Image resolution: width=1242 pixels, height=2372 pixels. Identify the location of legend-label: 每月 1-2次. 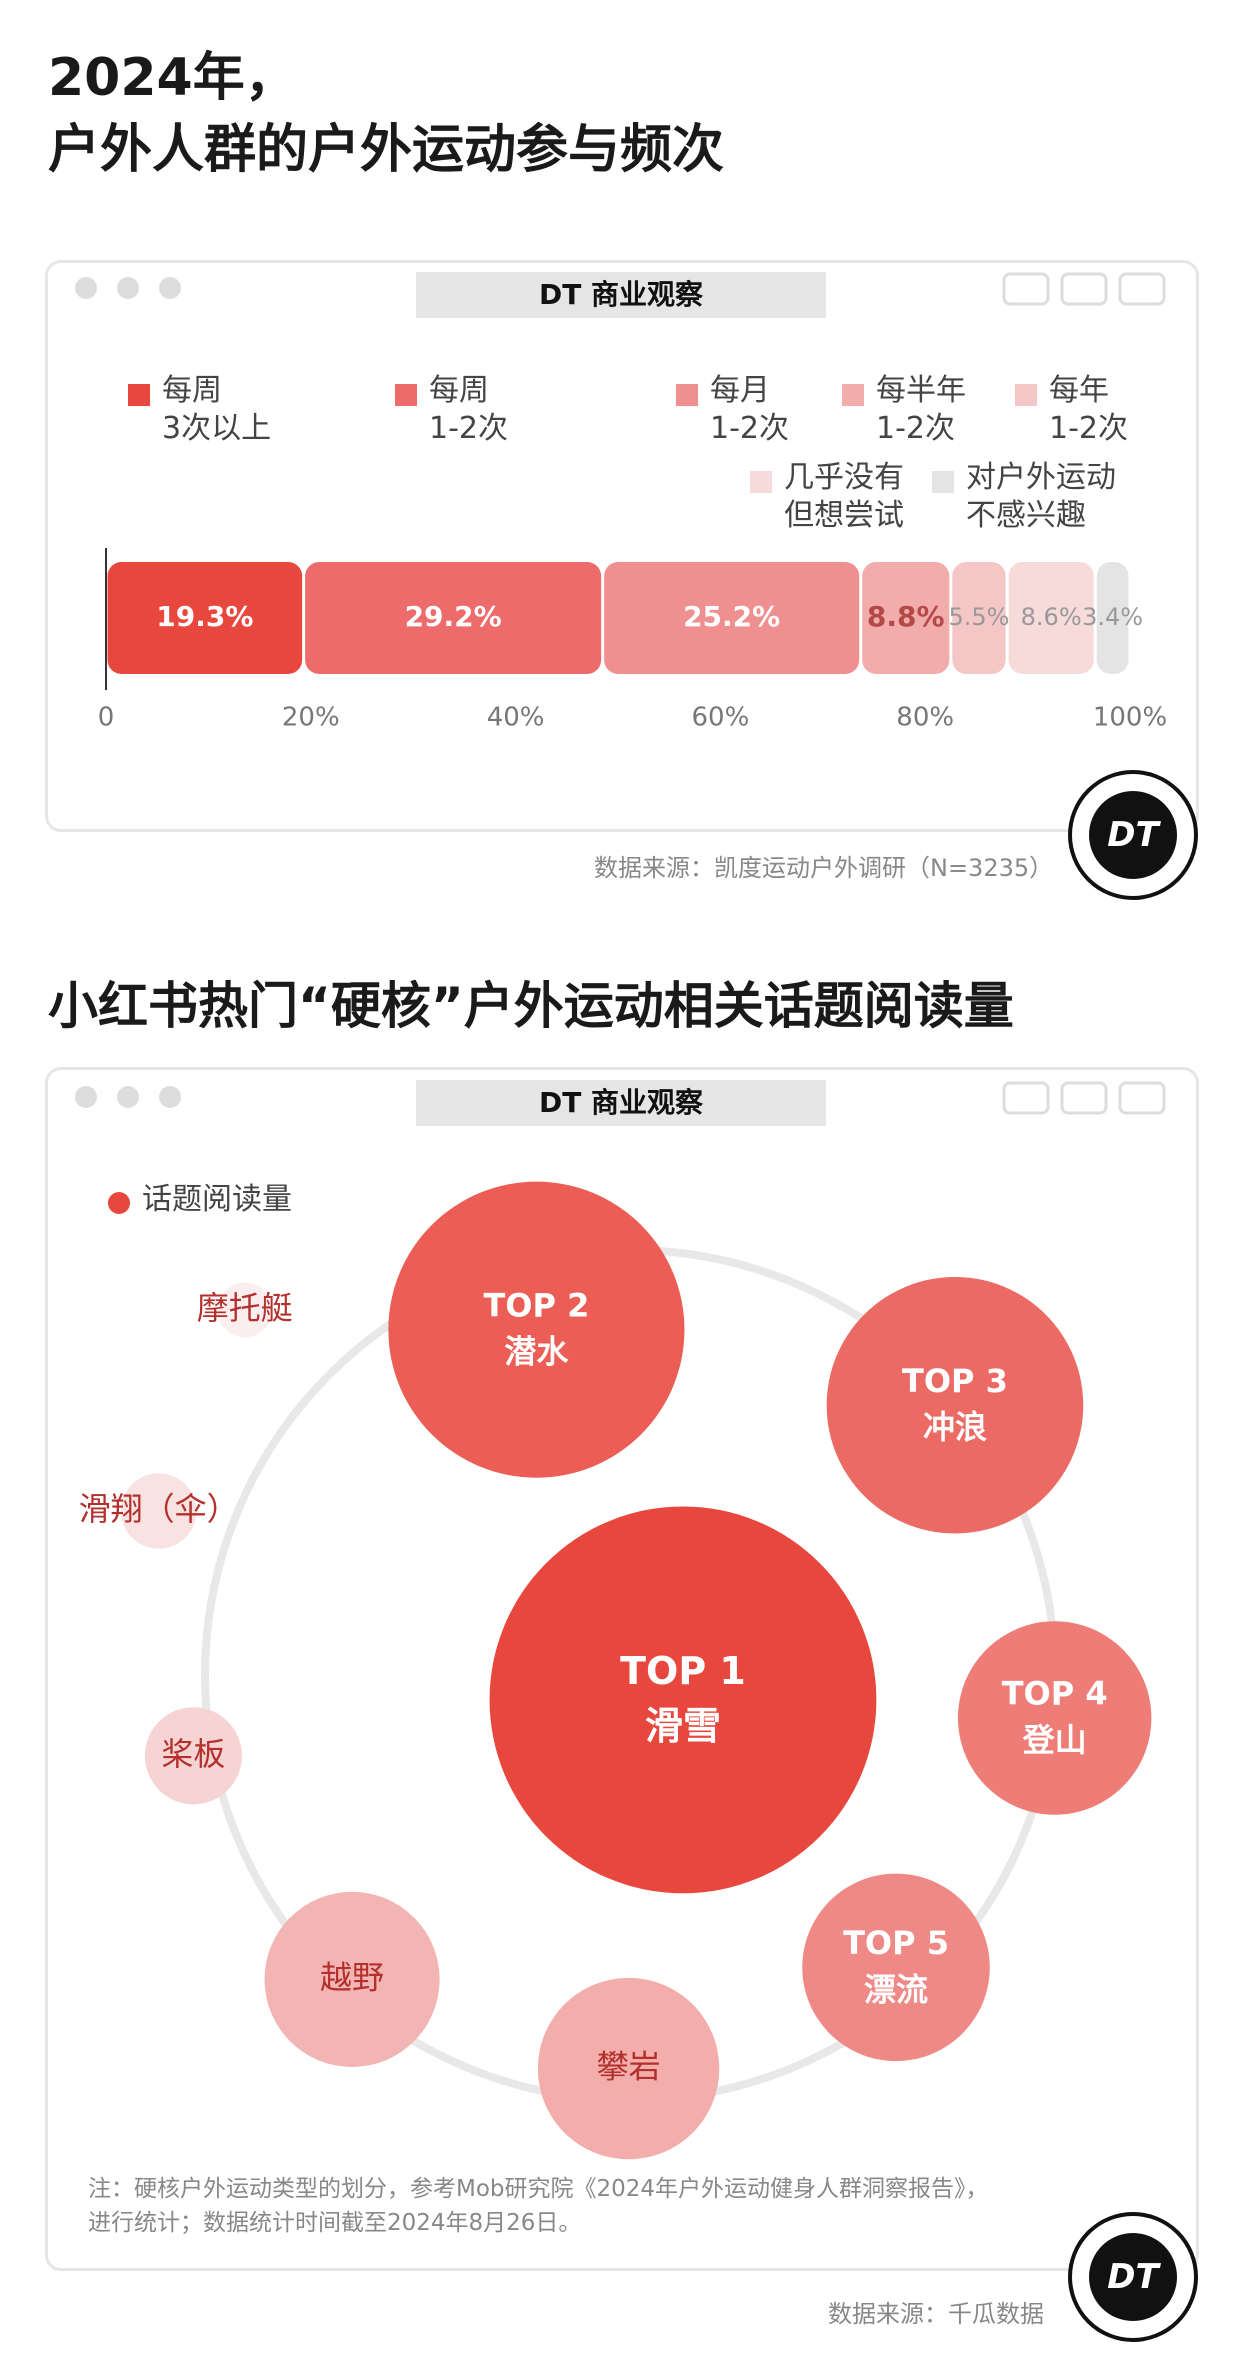
(749, 409).